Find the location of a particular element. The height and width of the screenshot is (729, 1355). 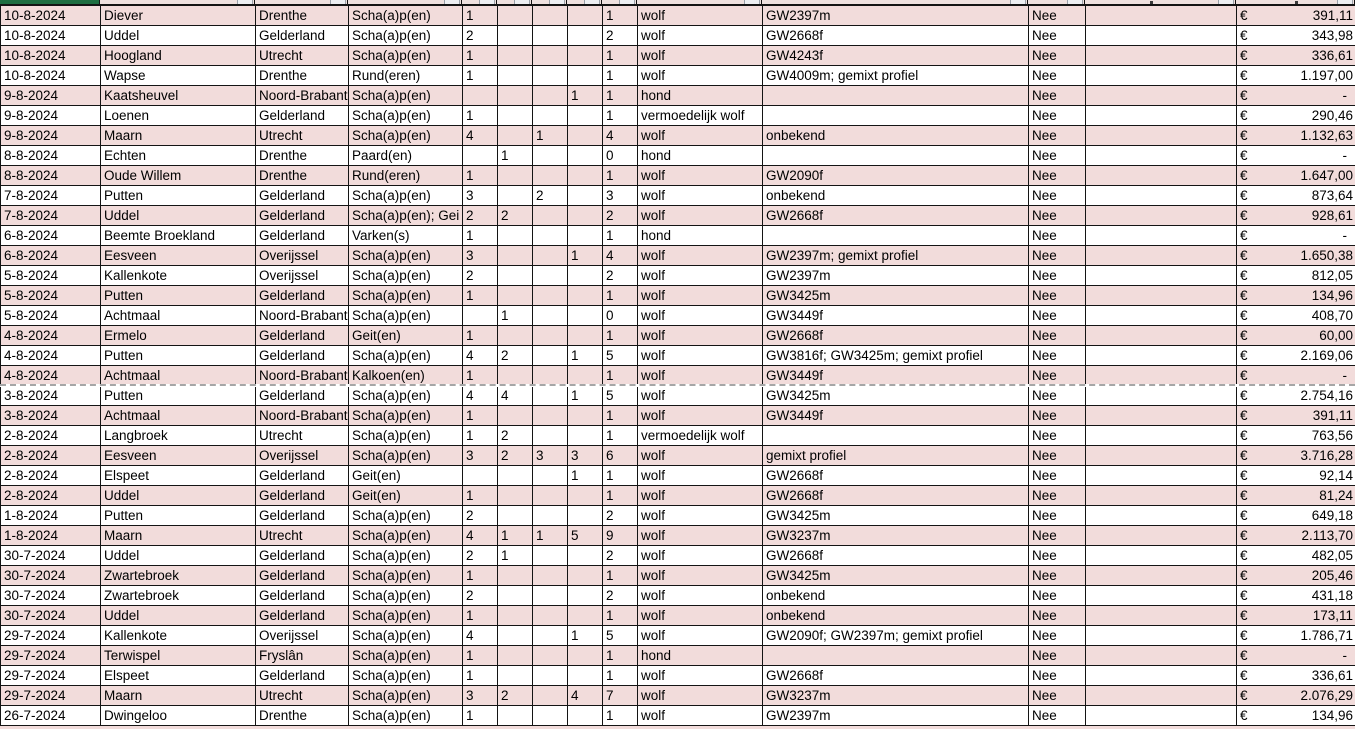

cell-count-2: 1 is located at coordinates (515, 316).